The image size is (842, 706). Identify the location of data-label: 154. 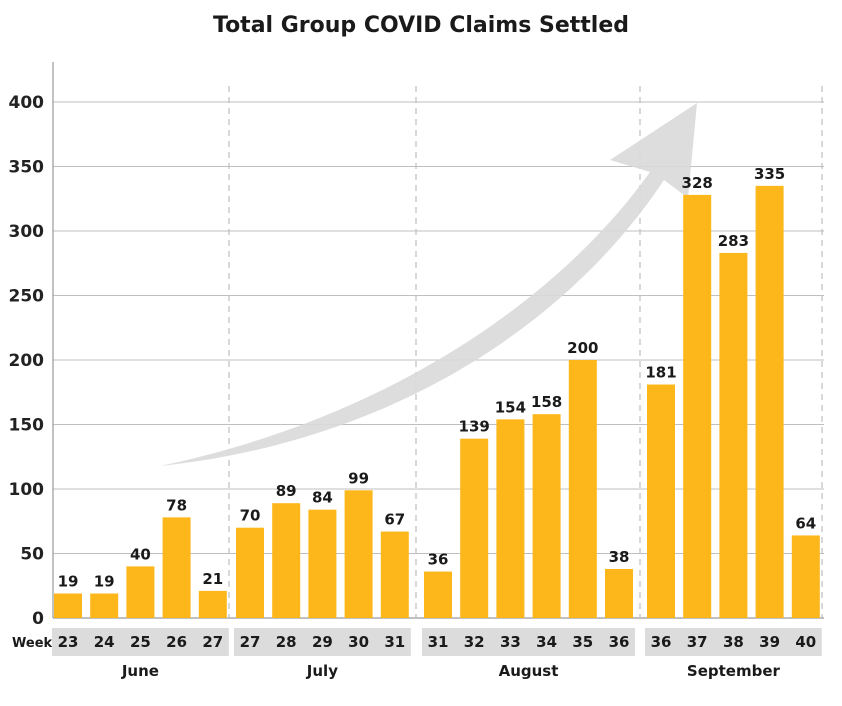
(510, 407).